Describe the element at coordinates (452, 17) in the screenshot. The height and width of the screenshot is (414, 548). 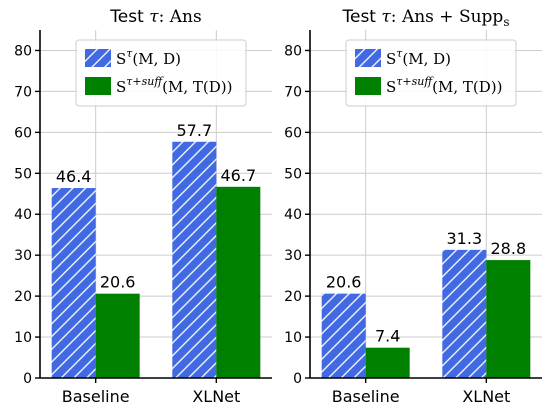
I see `title-math: Ans + Supp` at that location.